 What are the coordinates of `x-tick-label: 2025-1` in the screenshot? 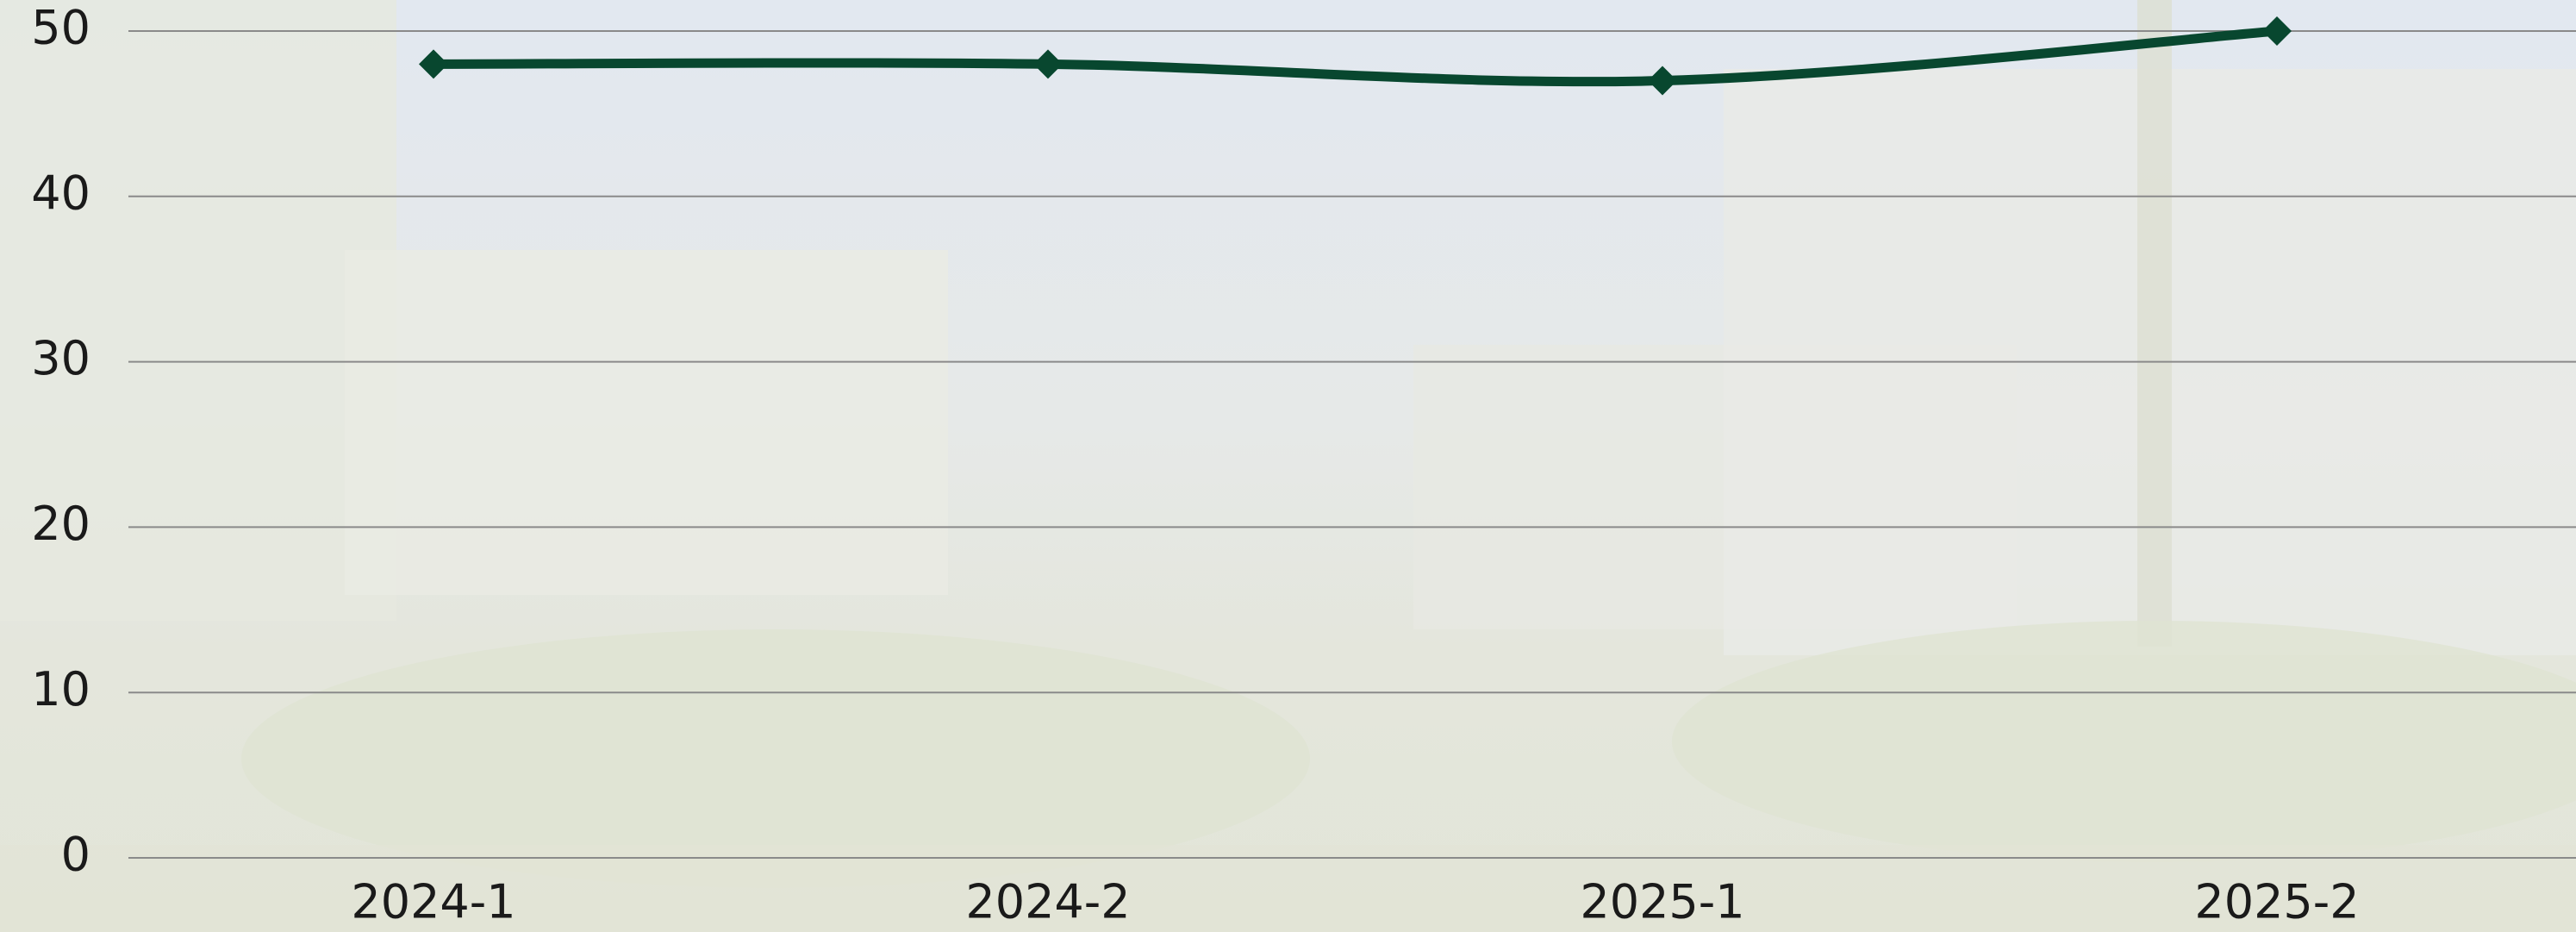 It's located at (1662, 902).